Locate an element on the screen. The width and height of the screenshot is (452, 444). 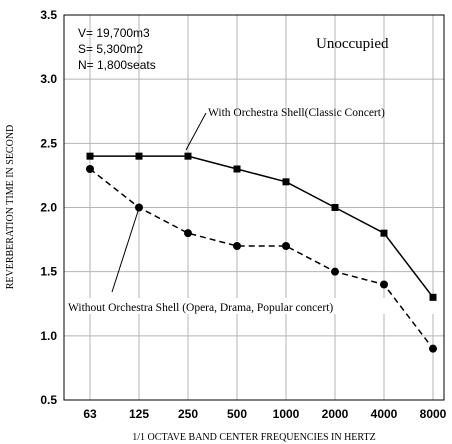
x-tick-labels: 63 125 250 500 1000 2000 4000 8000 is located at coordinates (264, 414).